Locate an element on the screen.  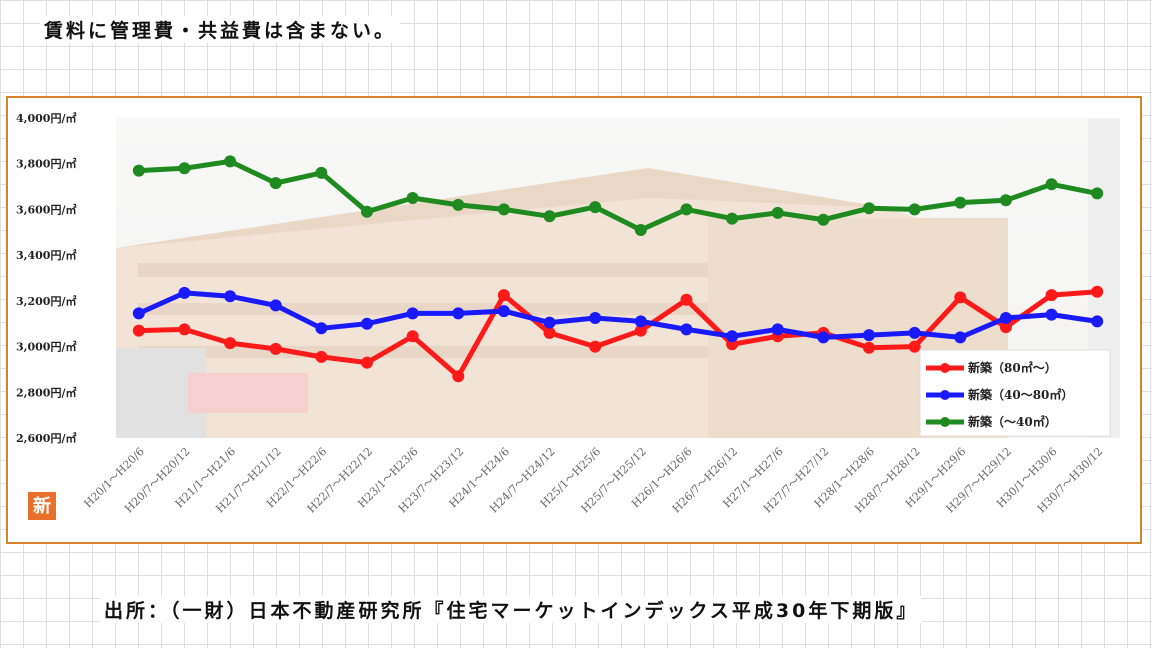
badge-box is located at coordinates (42, 506).